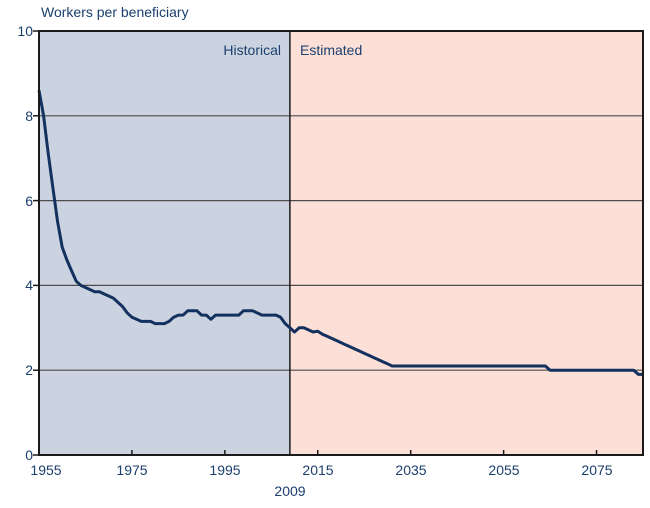  I want to click on x-tick-label: 2075, so click(597, 470).